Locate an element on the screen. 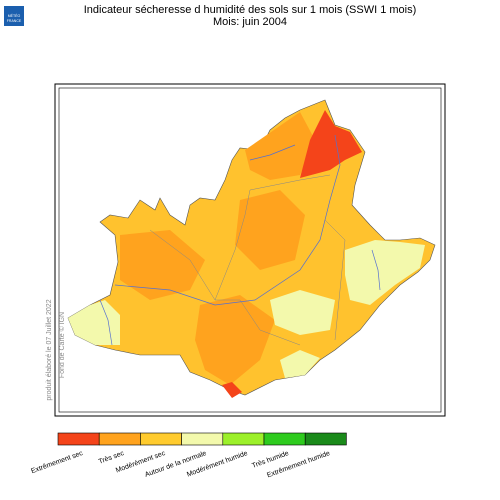  department-borders is located at coordinates (247, 260).